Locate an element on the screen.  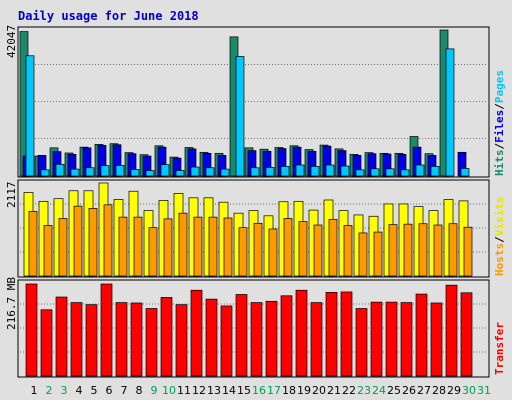
day-label-8: 8 is located at coordinates (139, 390).